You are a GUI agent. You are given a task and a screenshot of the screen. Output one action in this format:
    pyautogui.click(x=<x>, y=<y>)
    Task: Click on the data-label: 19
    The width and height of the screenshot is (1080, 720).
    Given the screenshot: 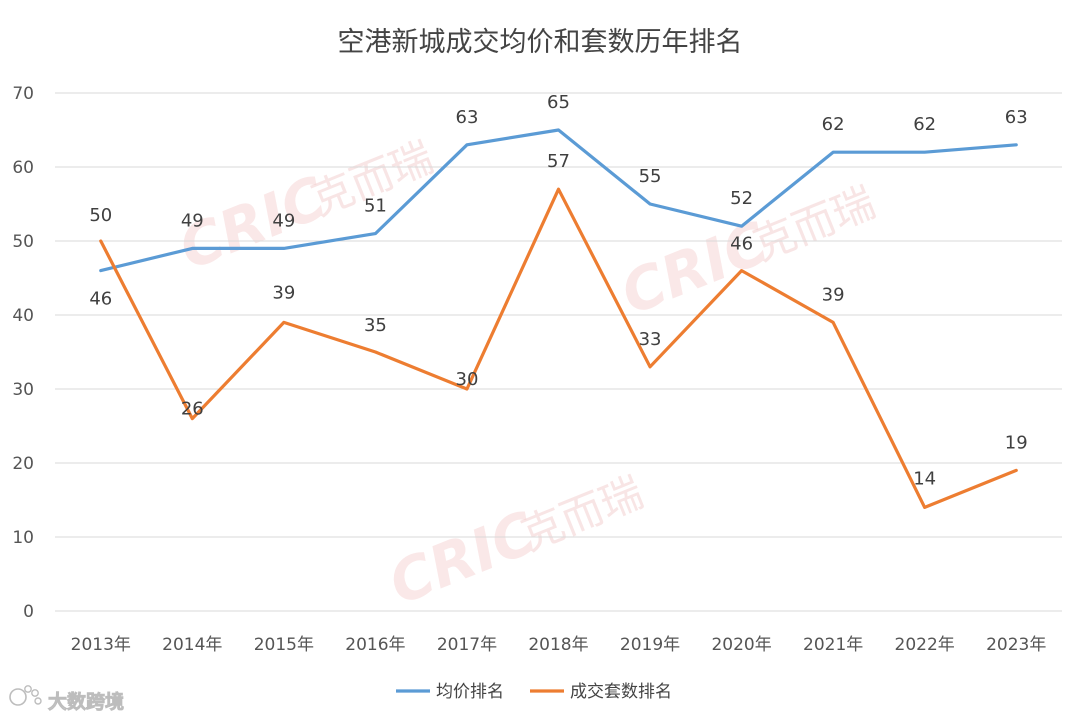 What is the action you would take?
    pyautogui.click(x=1016, y=442)
    